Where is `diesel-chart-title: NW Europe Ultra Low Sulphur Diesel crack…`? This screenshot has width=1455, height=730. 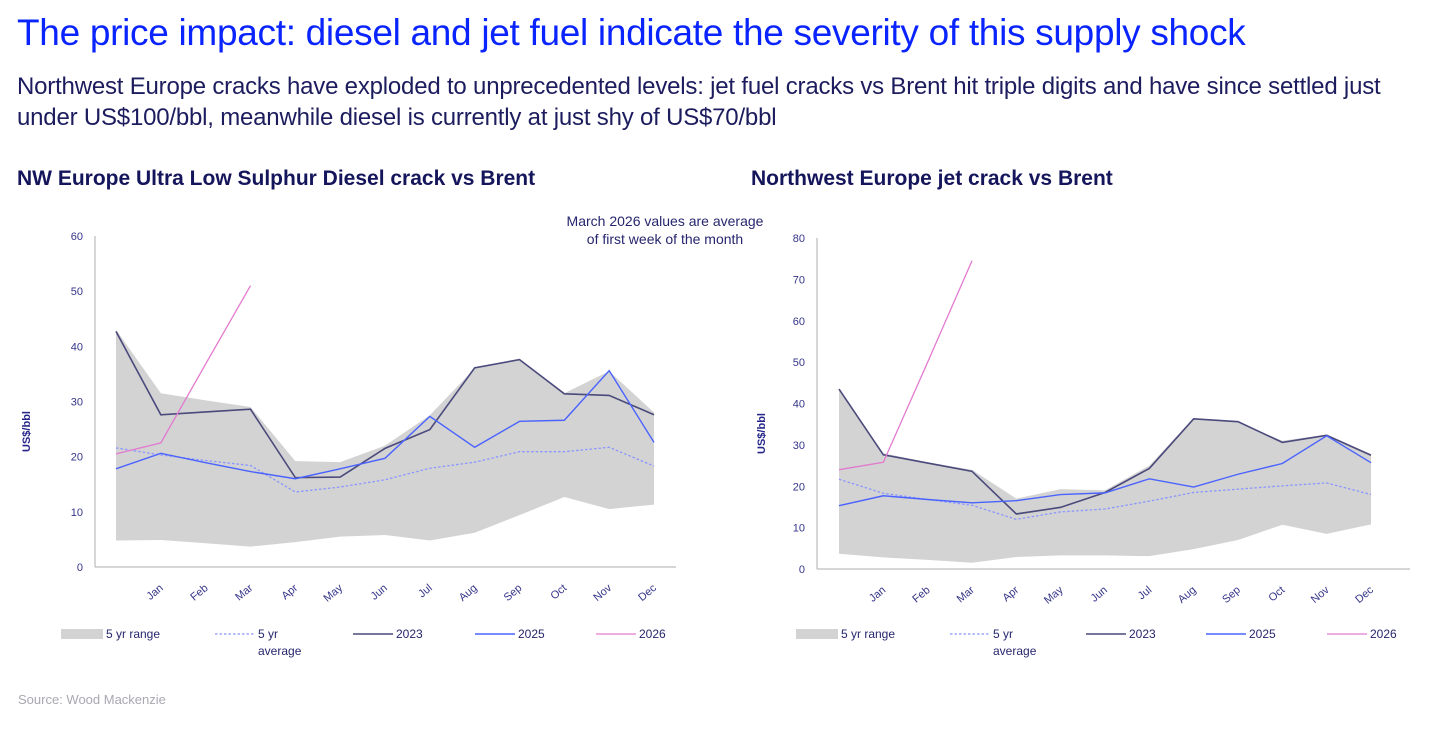 diesel-chart-title: NW Europe Ultra Low Sulphur Diesel crack… is located at coordinates (276, 178).